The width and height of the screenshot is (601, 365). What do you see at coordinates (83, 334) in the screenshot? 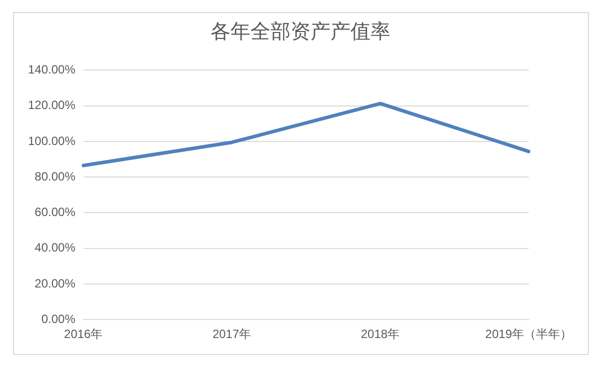
I see `x-tick-label: 2016年` at bounding box center [83, 334].